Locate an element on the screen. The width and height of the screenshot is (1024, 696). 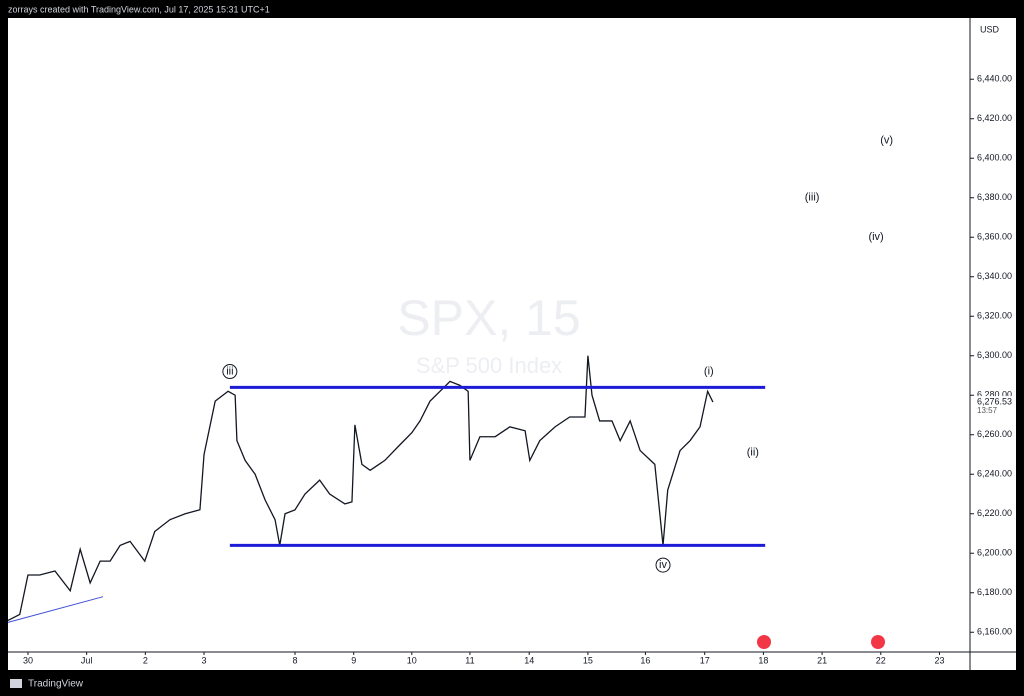
x-tick-label: 22 is located at coordinates (881, 660).